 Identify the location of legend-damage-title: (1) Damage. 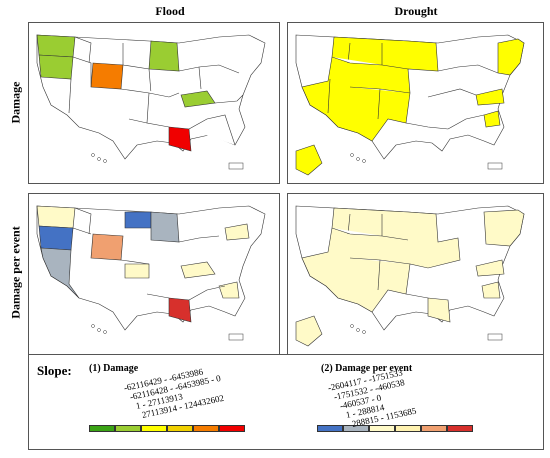
(114, 368).